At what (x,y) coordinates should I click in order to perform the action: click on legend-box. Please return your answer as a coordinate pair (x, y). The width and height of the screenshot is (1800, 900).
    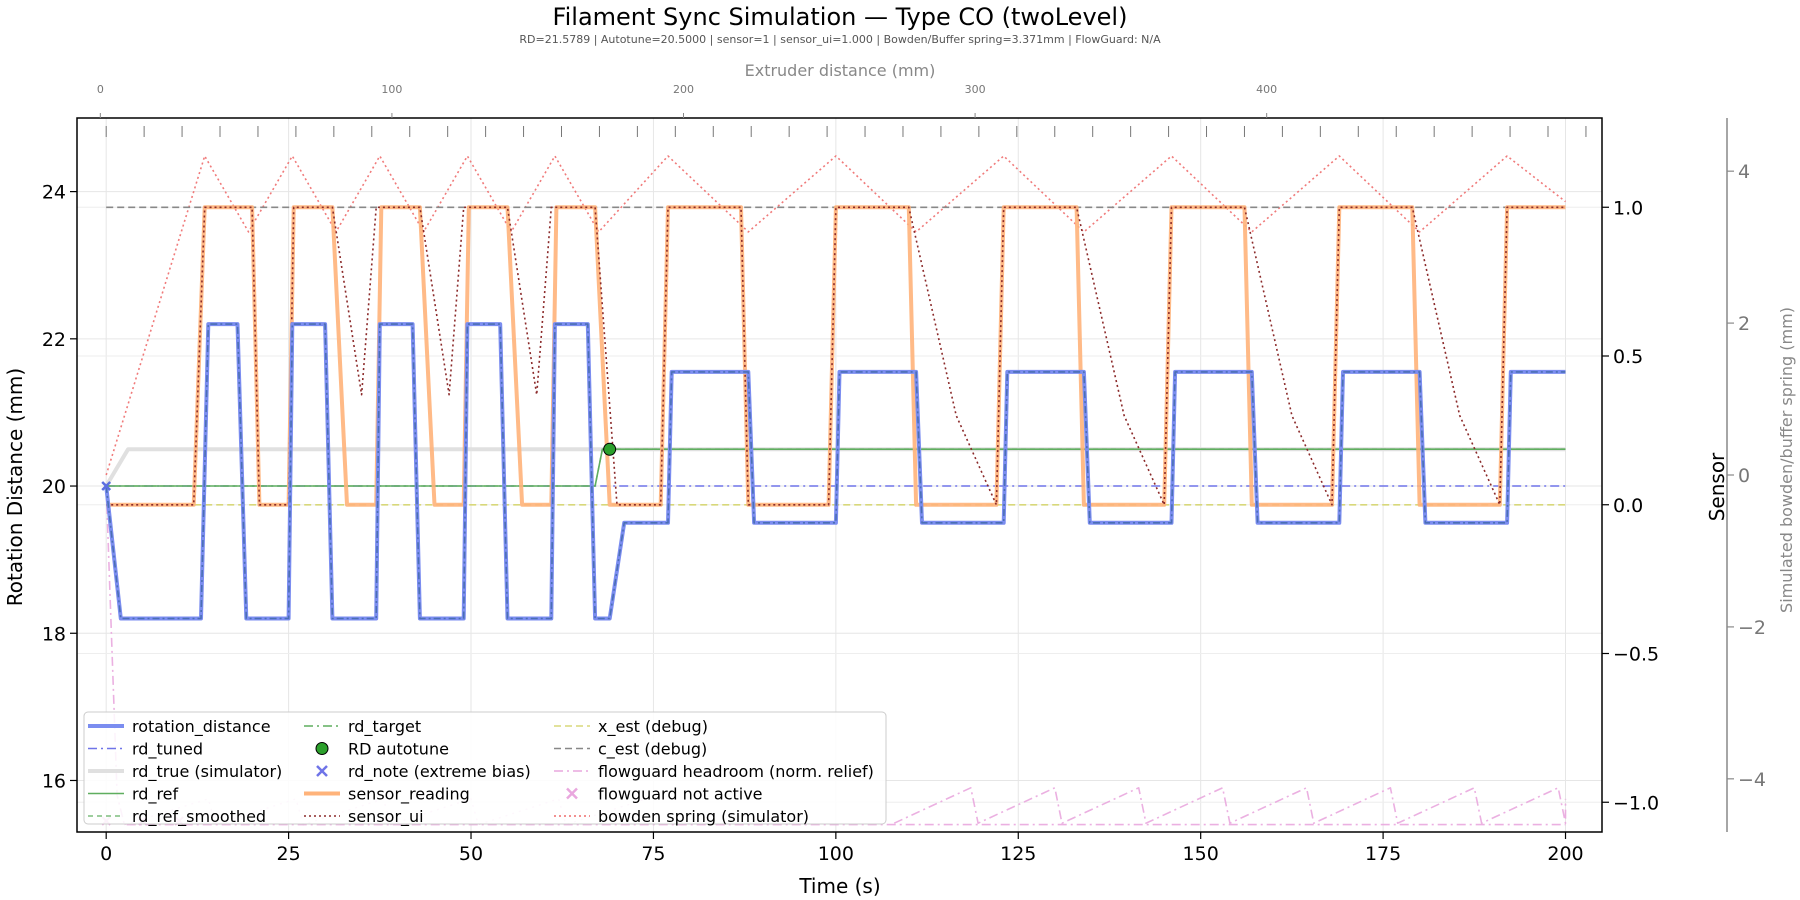
    Looking at the image, I should click on (485, 768).